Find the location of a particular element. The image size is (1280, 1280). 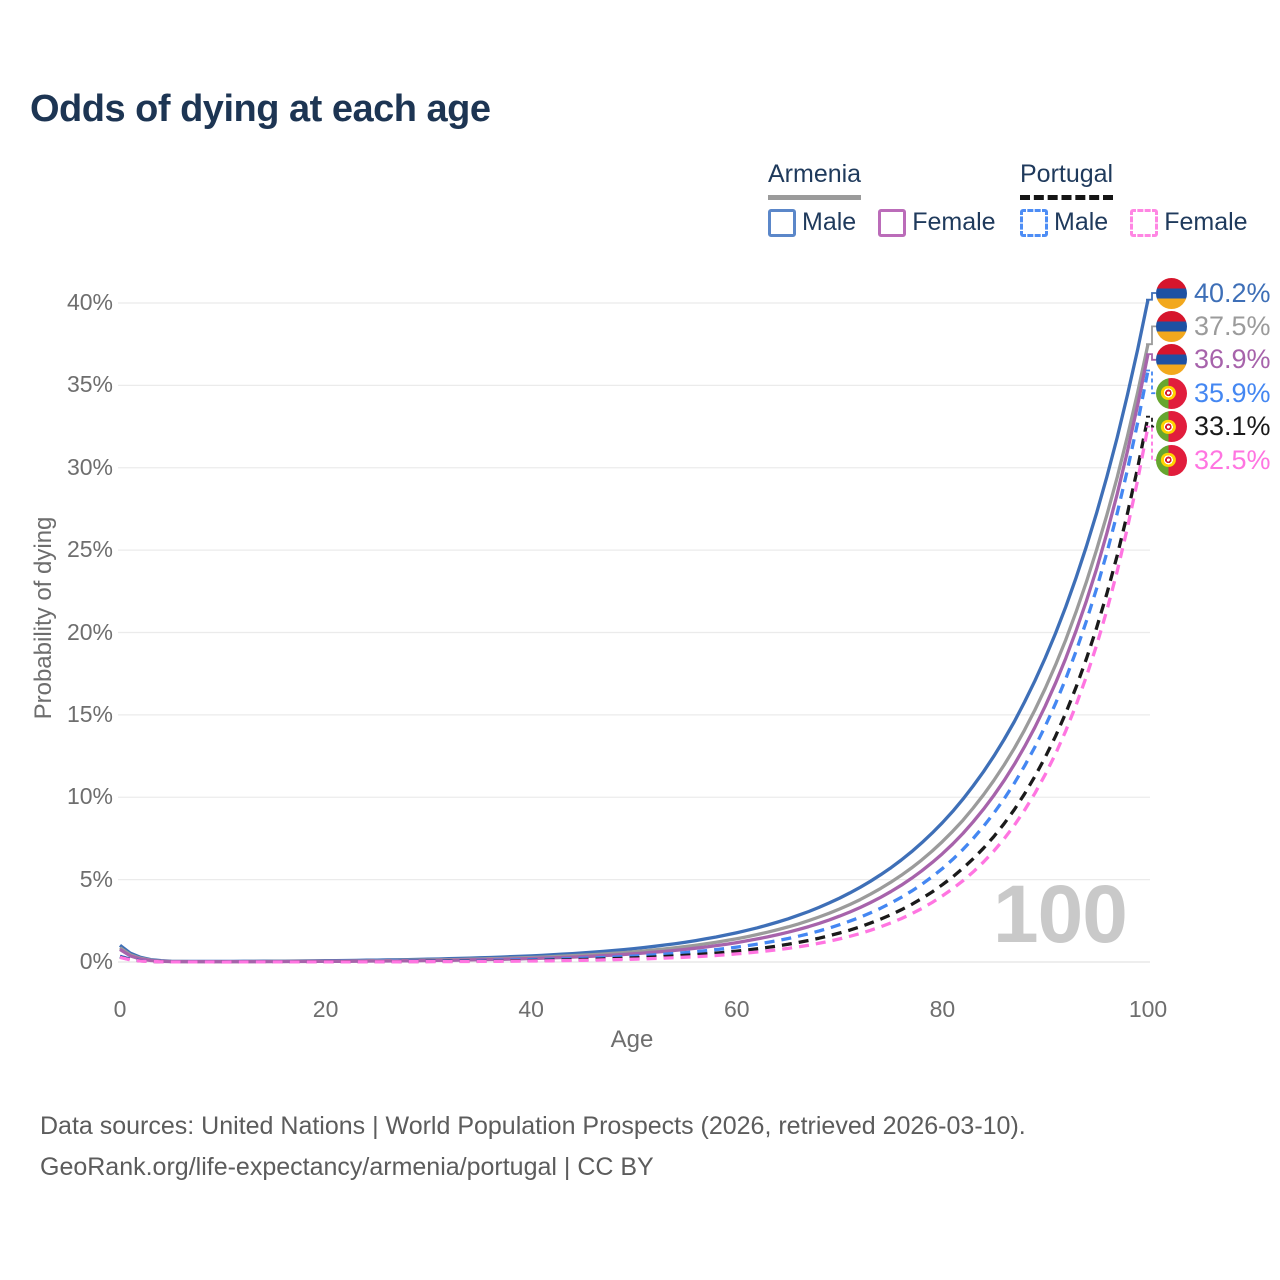

legend-country-armenia: Armenia is located at coordinates (815, 180).